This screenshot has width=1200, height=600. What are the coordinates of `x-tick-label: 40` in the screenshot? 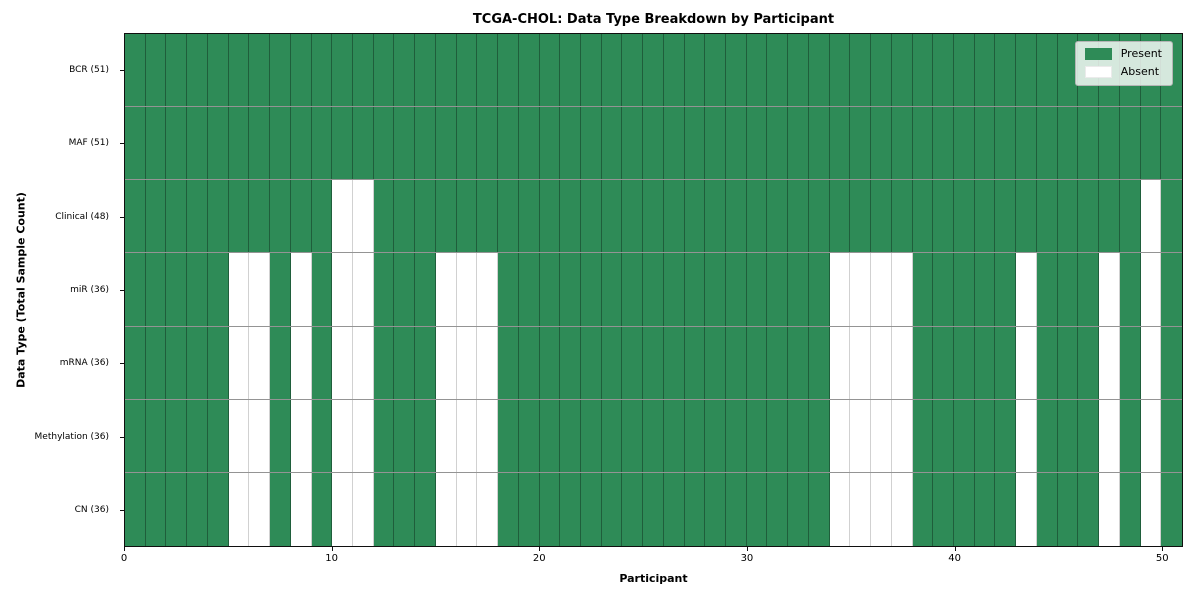 It's located at (954, 558).